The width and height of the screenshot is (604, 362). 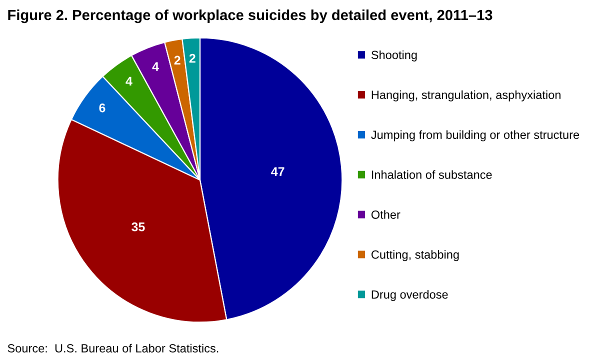 I want to click on source-note: Source: U.S. Bureau of Labor Statistics., so click(x=113, y=348).